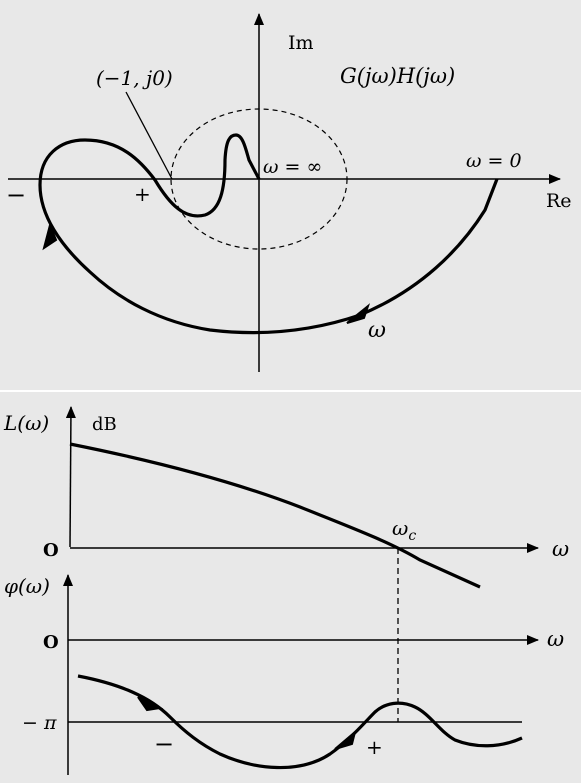 The height and width of the screenshot is (783, 581). Describe the element at coordinates (275, 515) in the screenshot. I see `magnitude-curve` at that location.